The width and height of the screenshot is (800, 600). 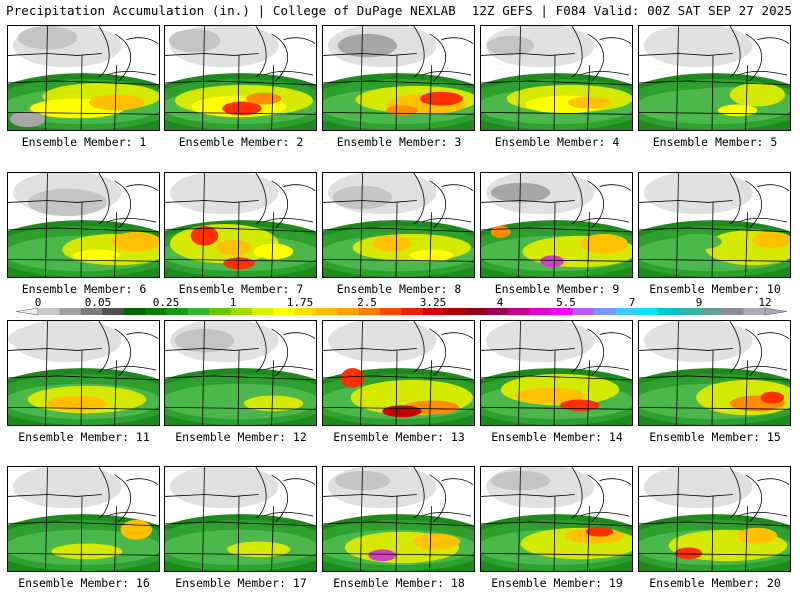 What do you see at coordinates (557, 583) in the screenshot?
I see `ensemble-member-label: Ensemble Member: 19` at bounding box center [557, 583].